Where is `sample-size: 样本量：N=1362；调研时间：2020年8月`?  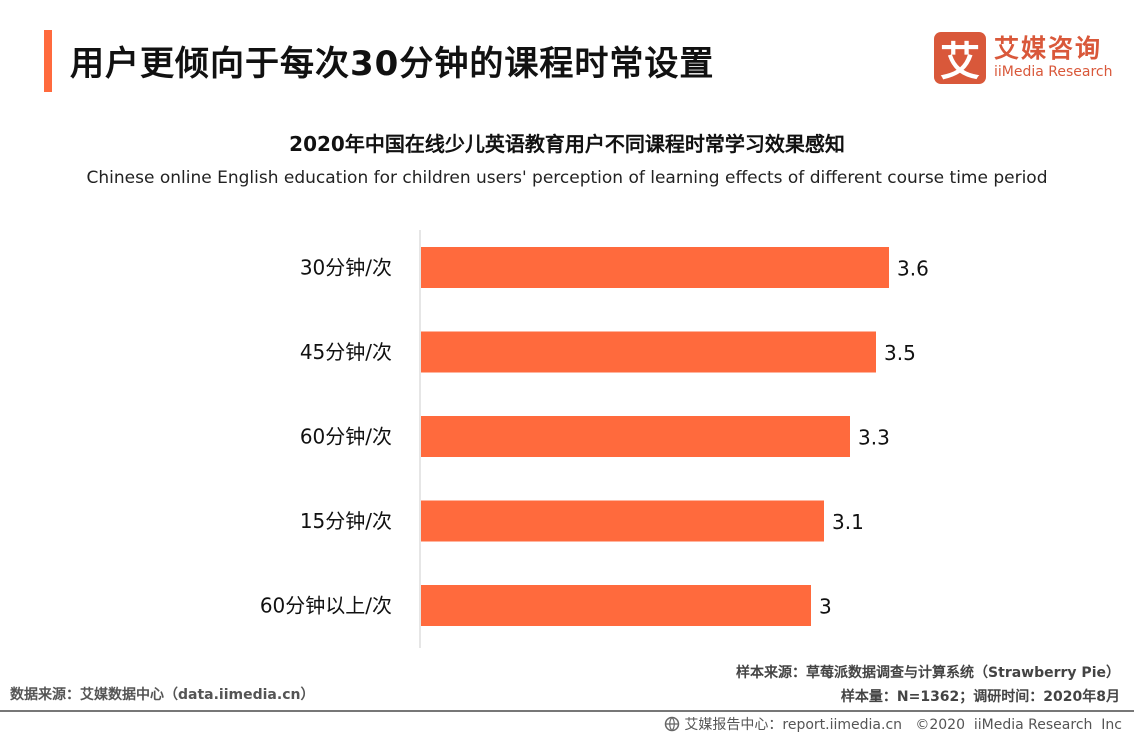 sample-size: 样本量：N=1362；调研时间：2020年8月 is located at coordinates (980, 697).